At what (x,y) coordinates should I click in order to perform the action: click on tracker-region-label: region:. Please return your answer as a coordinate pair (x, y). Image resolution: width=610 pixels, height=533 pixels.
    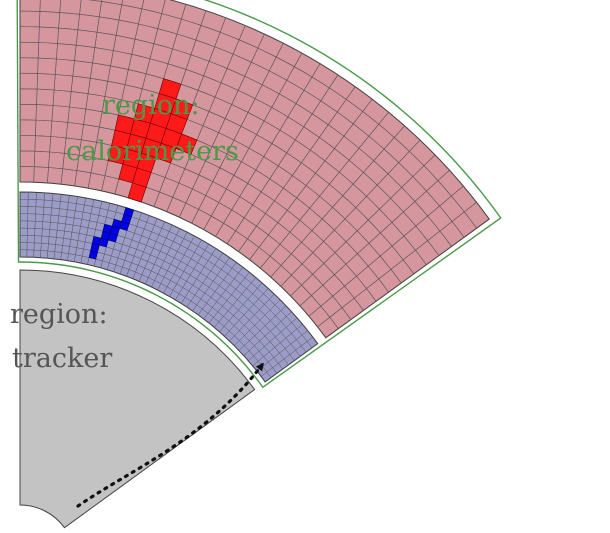
    Looking at the image, I should click on (59, 314).